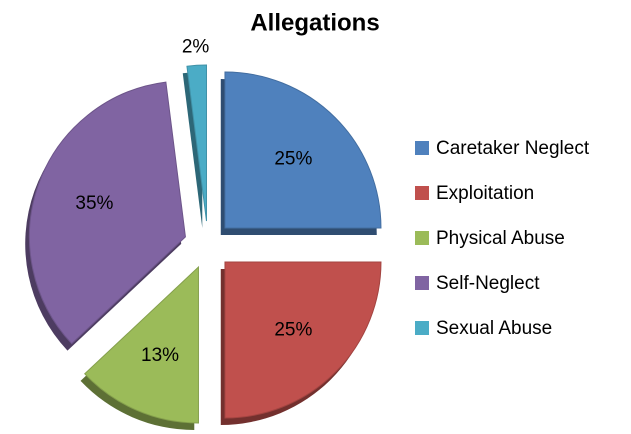 This screenshot has height=434, width=631. What do you see at coordinates (485, 193) in the screenshot?
I see `legend-label: Exploitation` at bounding box center [485, 193].